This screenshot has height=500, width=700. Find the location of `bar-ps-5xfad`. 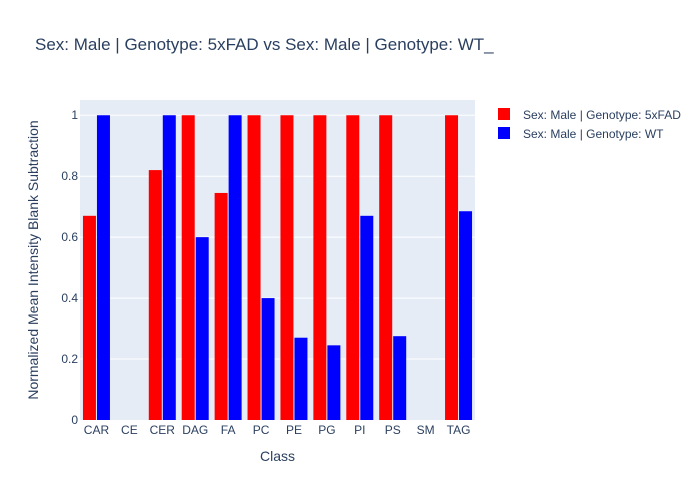

bar-ps-5xfad is located at coordinates (386, 267).